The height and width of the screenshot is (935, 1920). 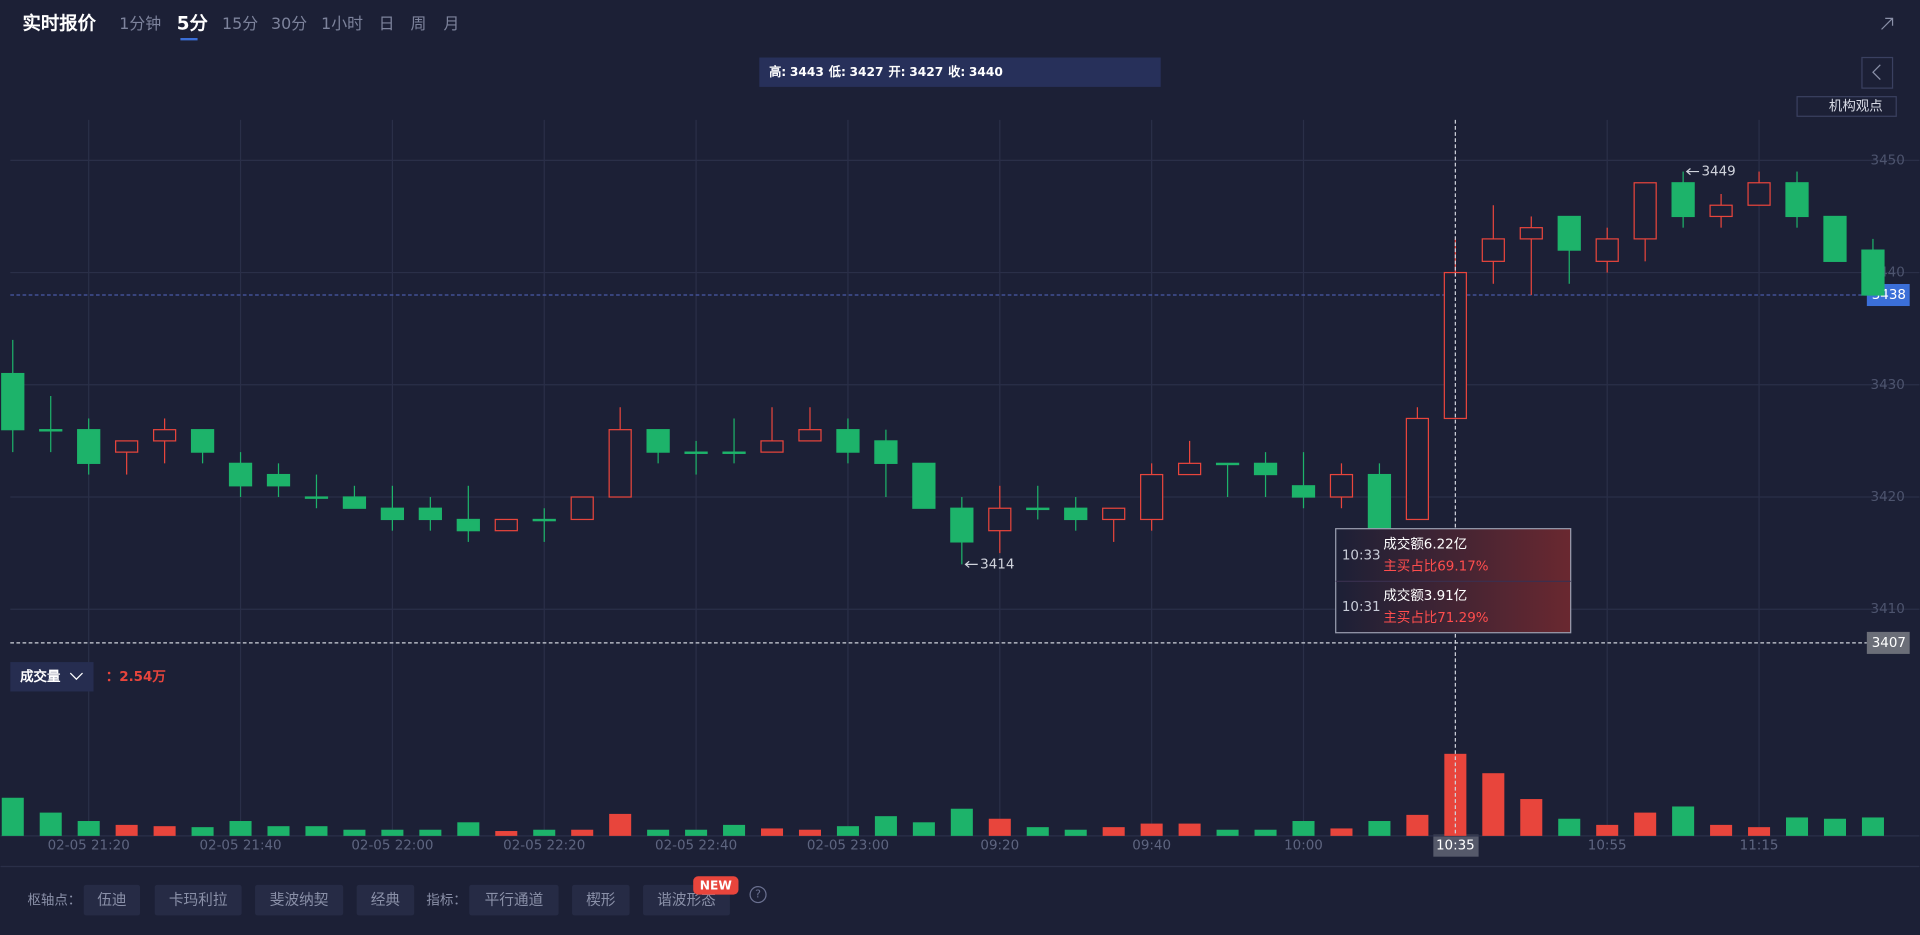 I want to click on tool-button-label: 经典, so click(x=386, y=900).